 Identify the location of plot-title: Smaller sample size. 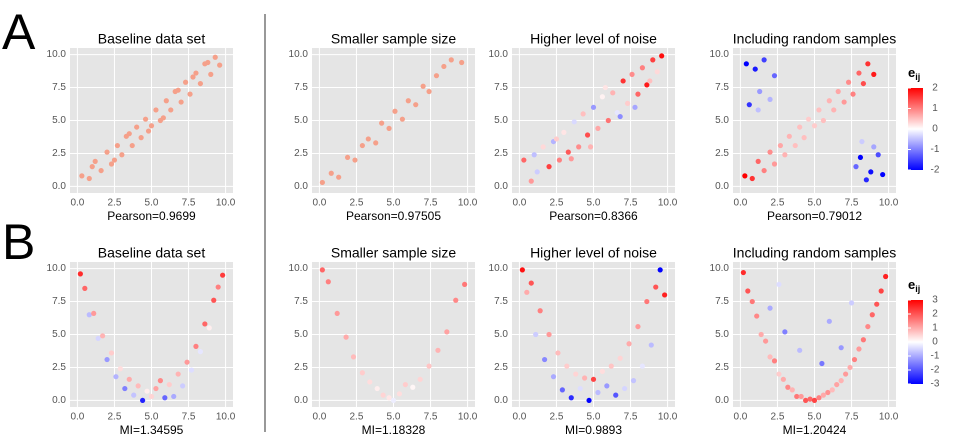
(393, 39).